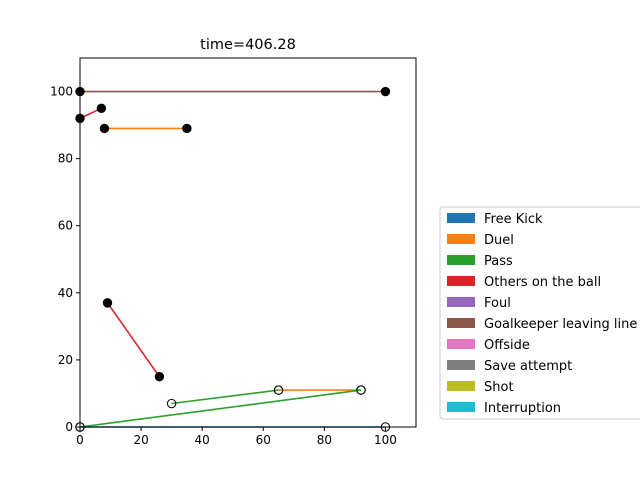  Describe the element at coordinates (140, 440) in the screenshot. I see `x-tick-label: 20` at that location.